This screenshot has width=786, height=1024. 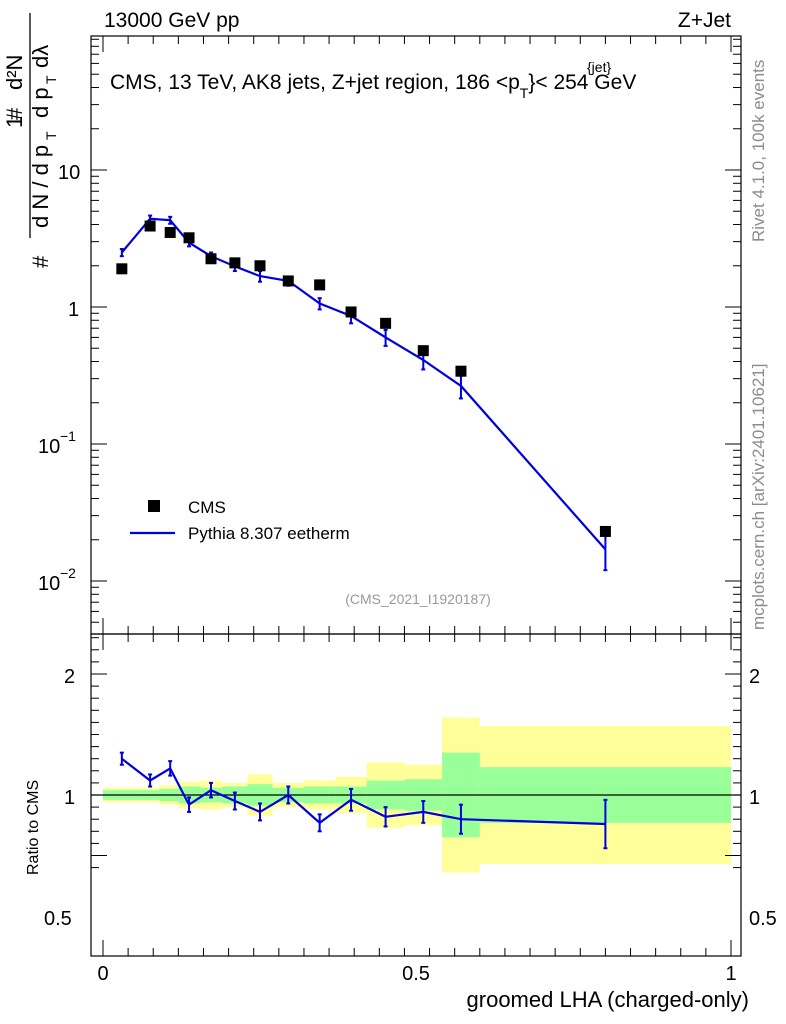 What do you see at coordinates (40, 186) in the screenshot?
I see `svg-text: d N / d p` at bounding box center [40, 186].